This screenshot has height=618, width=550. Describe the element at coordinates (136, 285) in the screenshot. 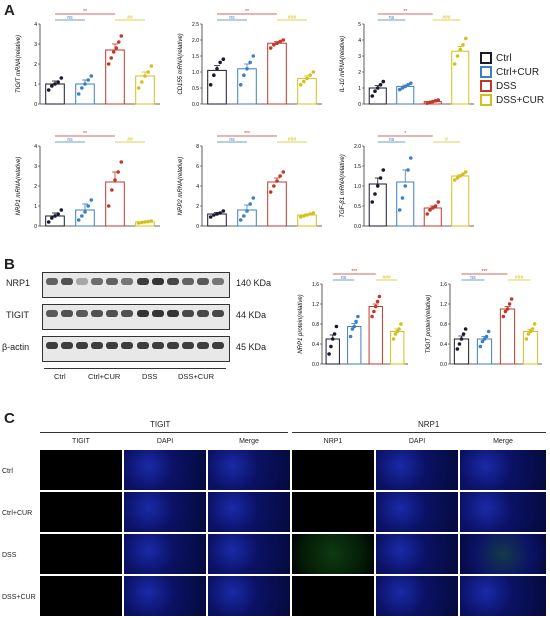

I see `wb-strip-nrp1` at that location.